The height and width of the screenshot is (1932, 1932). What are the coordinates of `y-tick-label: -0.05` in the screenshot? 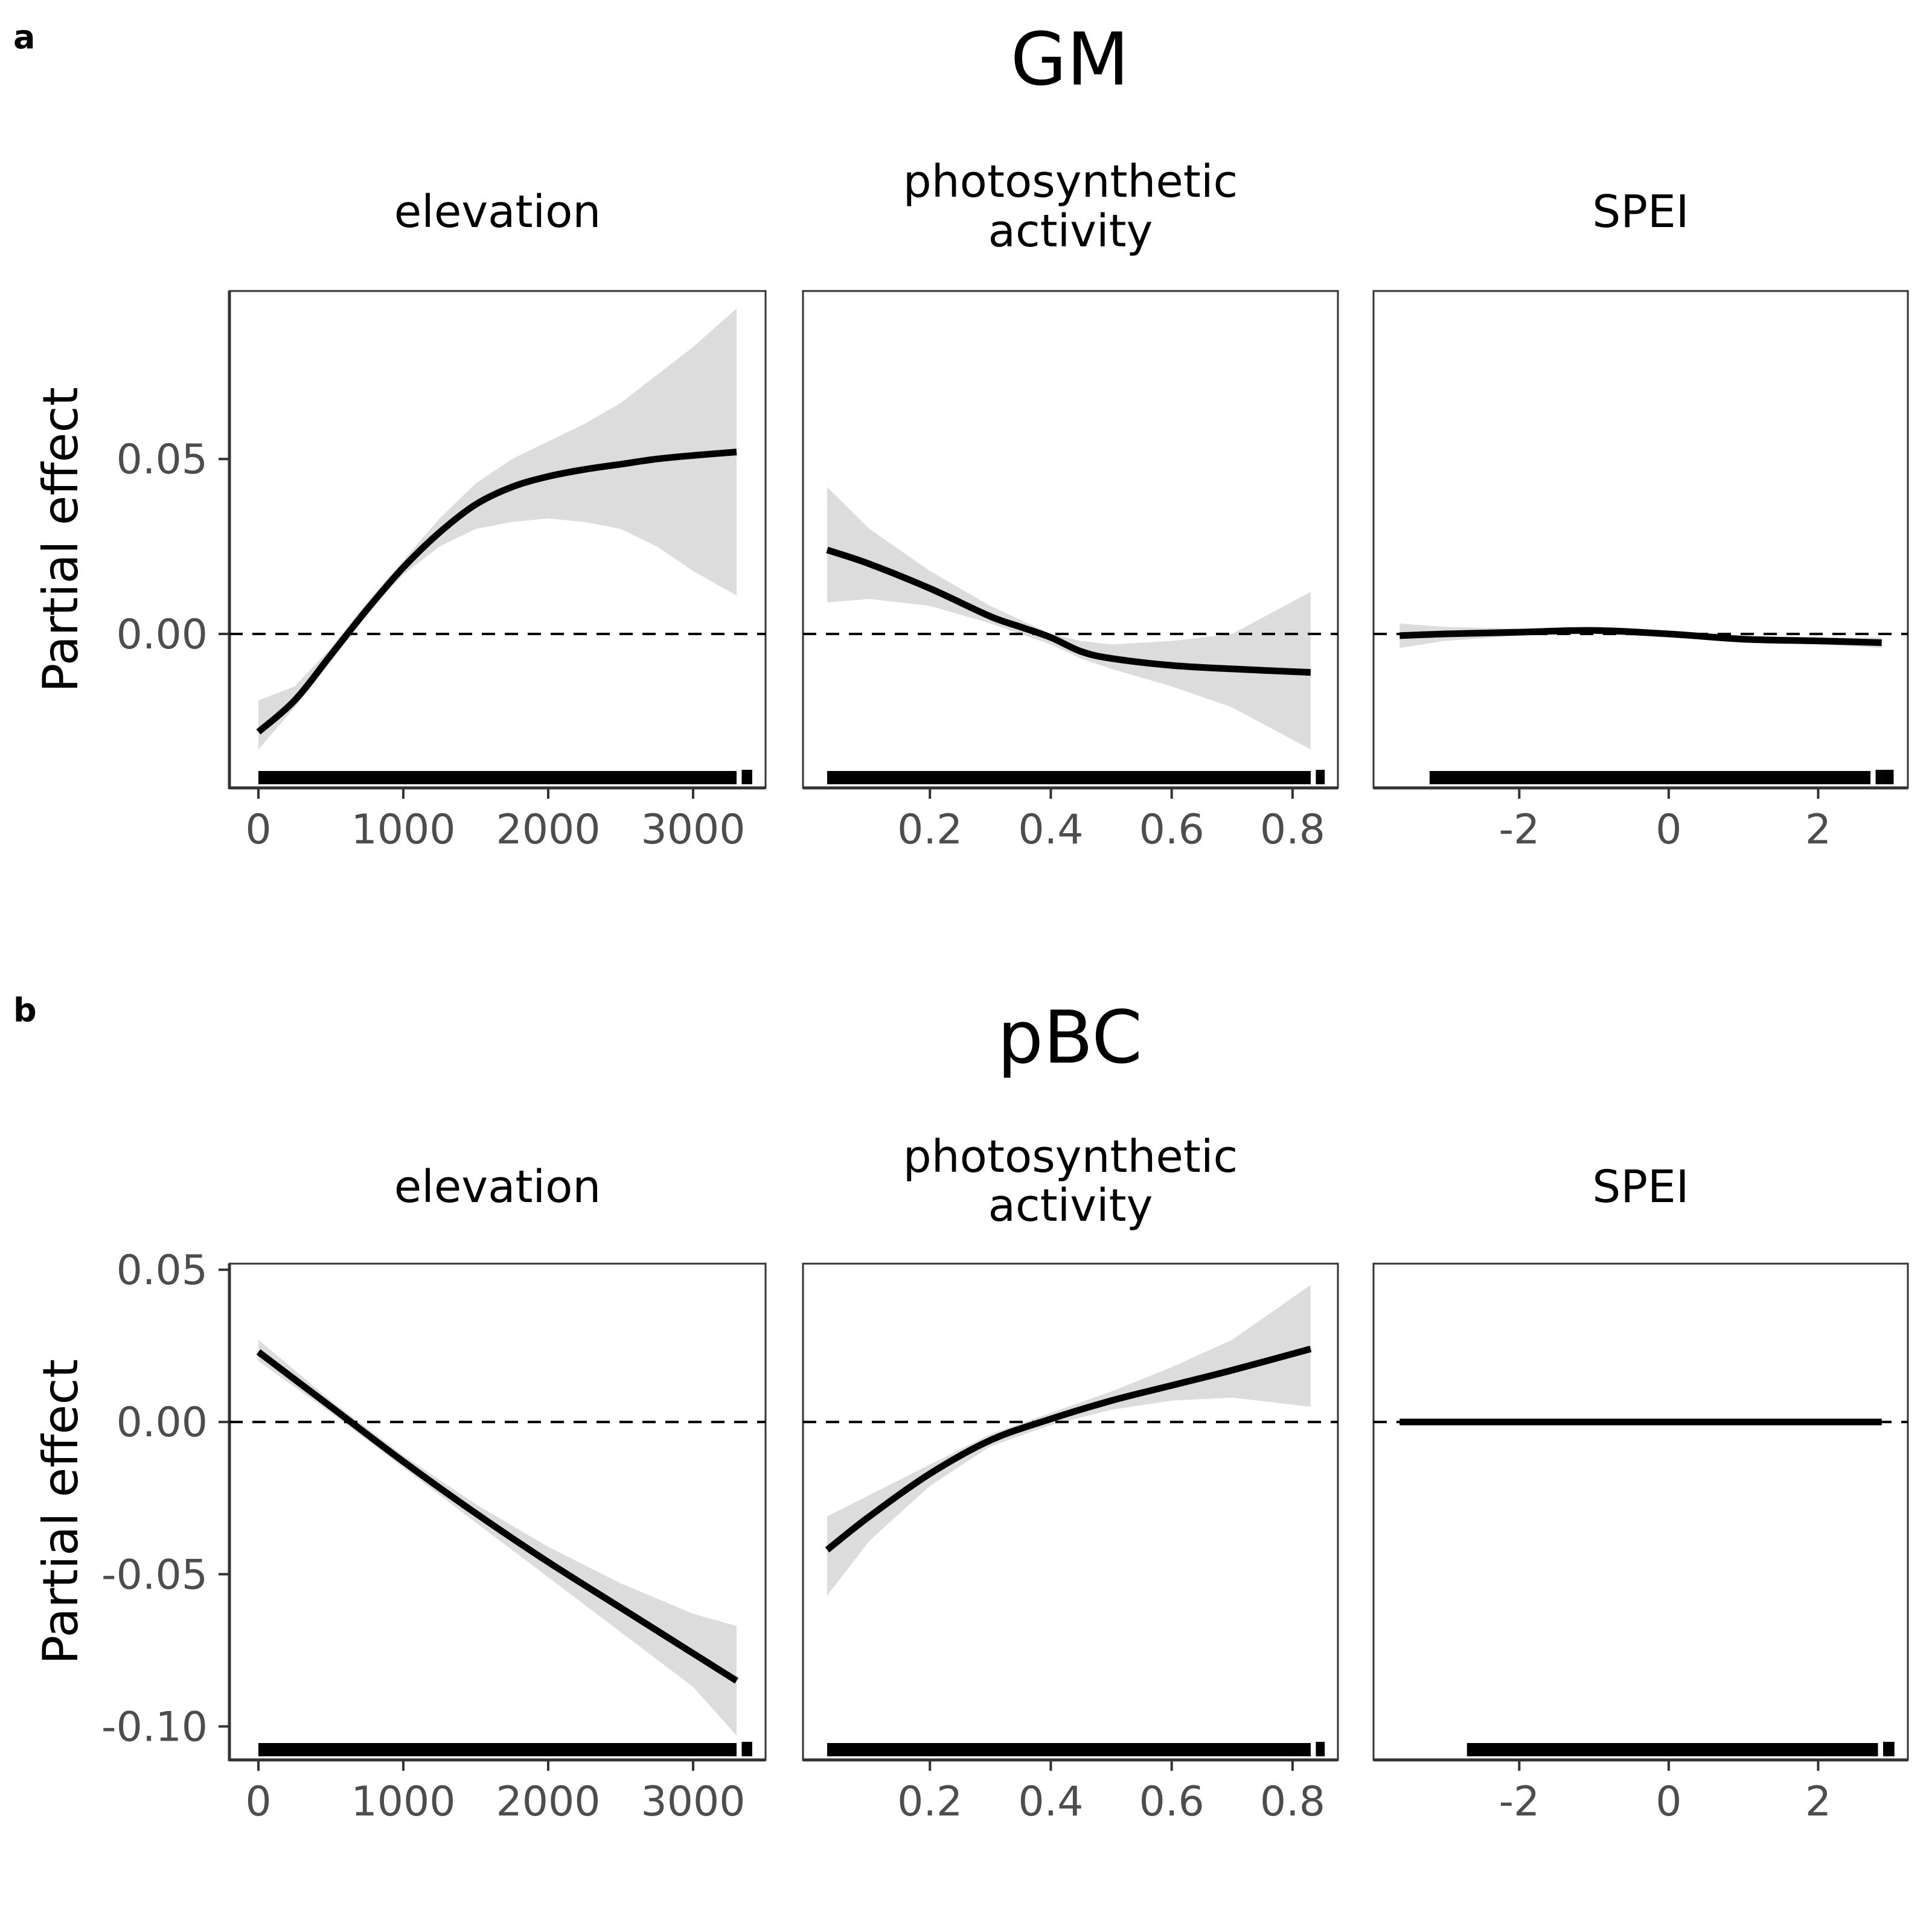 It's located at (154, 1575).